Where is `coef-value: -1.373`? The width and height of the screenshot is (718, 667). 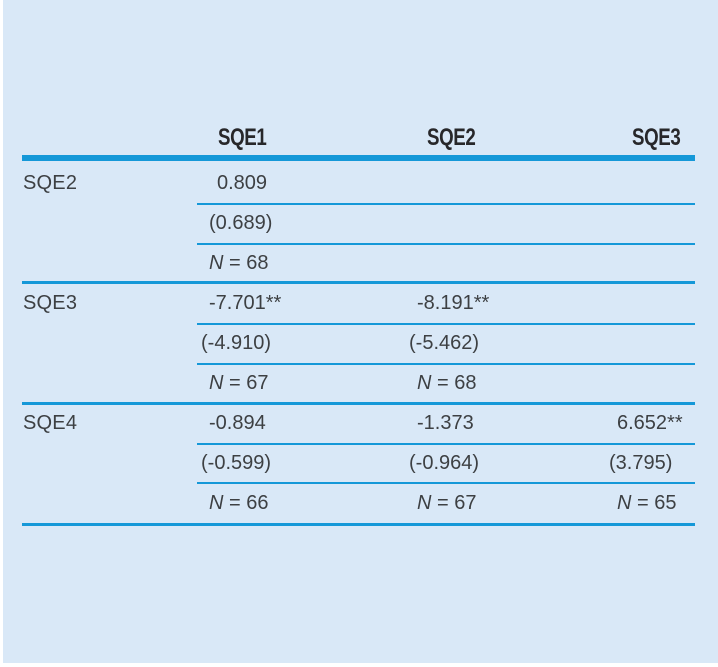 coef-value: -1.373 is located at coordinates (445, 423).